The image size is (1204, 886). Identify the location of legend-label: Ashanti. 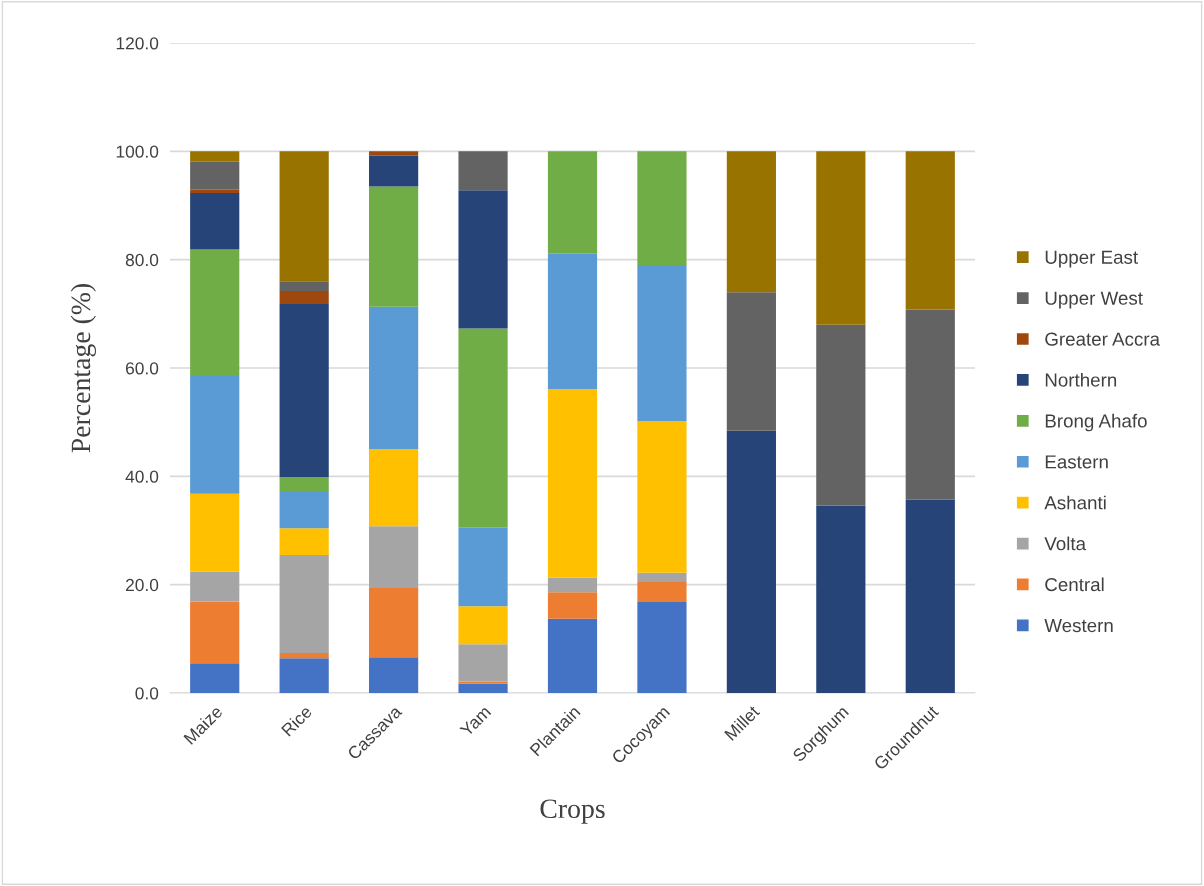
(1075, 502).